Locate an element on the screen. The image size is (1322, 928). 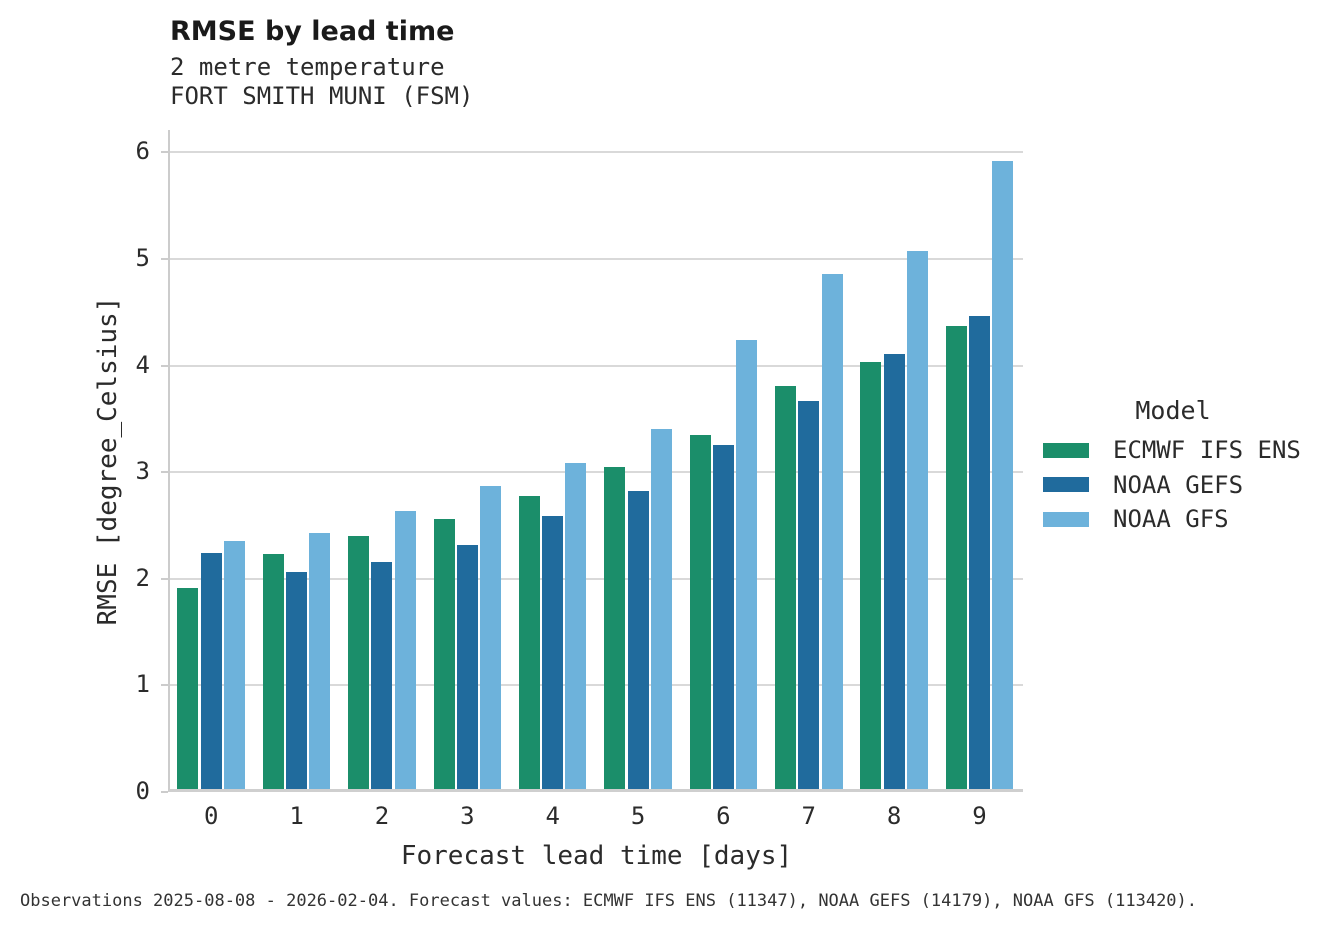
legend-items: ECMWF IFS ENS NOAA GEFS NOAA GFS is located at coordinates (1173, 485).